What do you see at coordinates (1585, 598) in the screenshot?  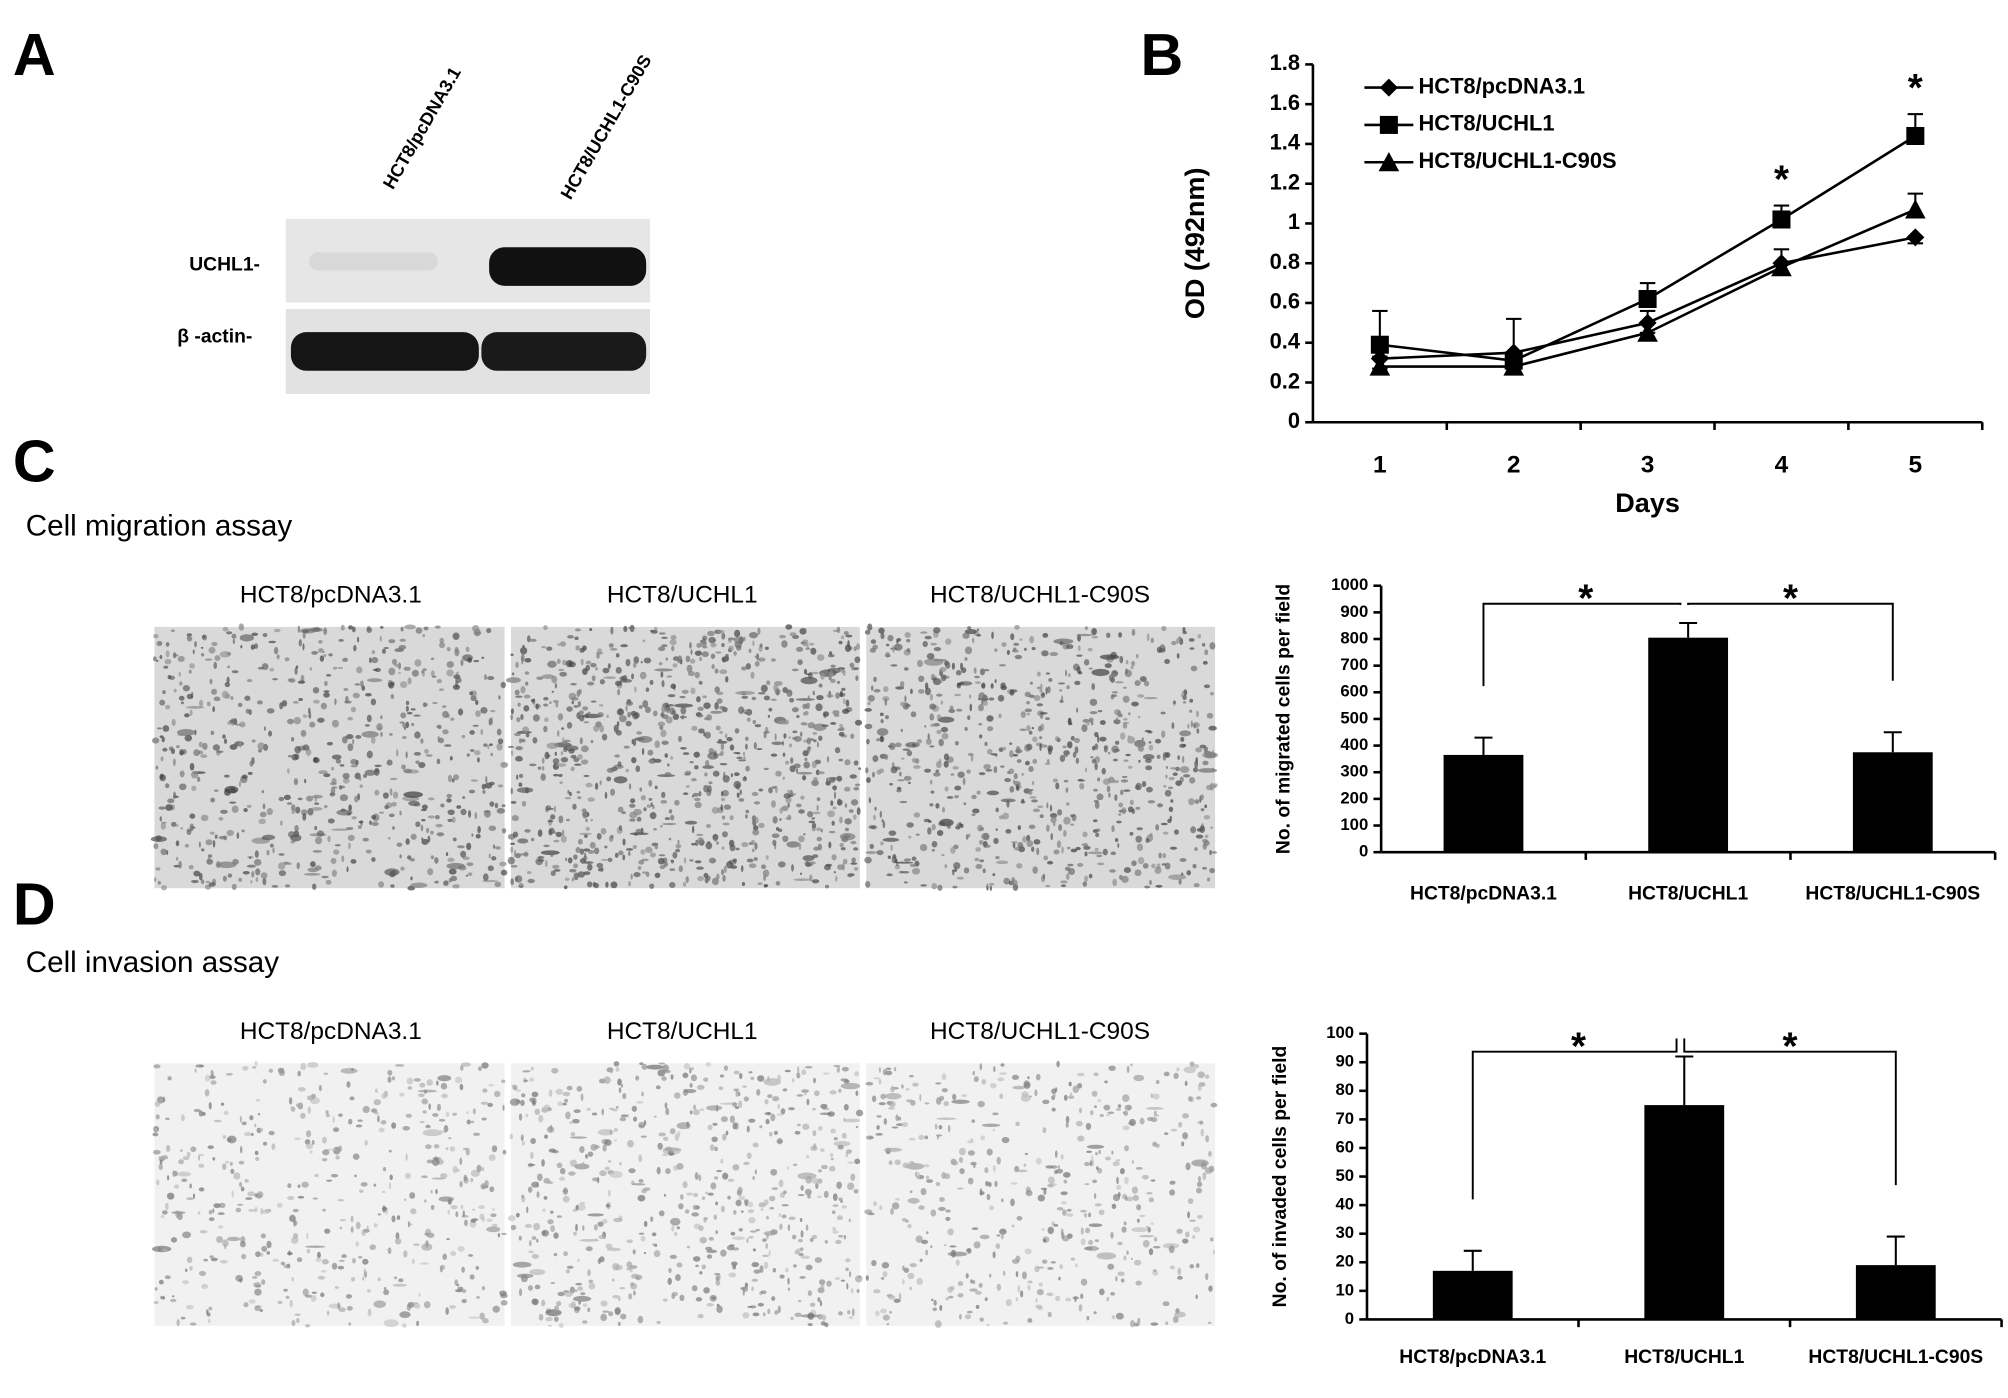 I see `significance-star: *` at bounding box center [1585, 598].